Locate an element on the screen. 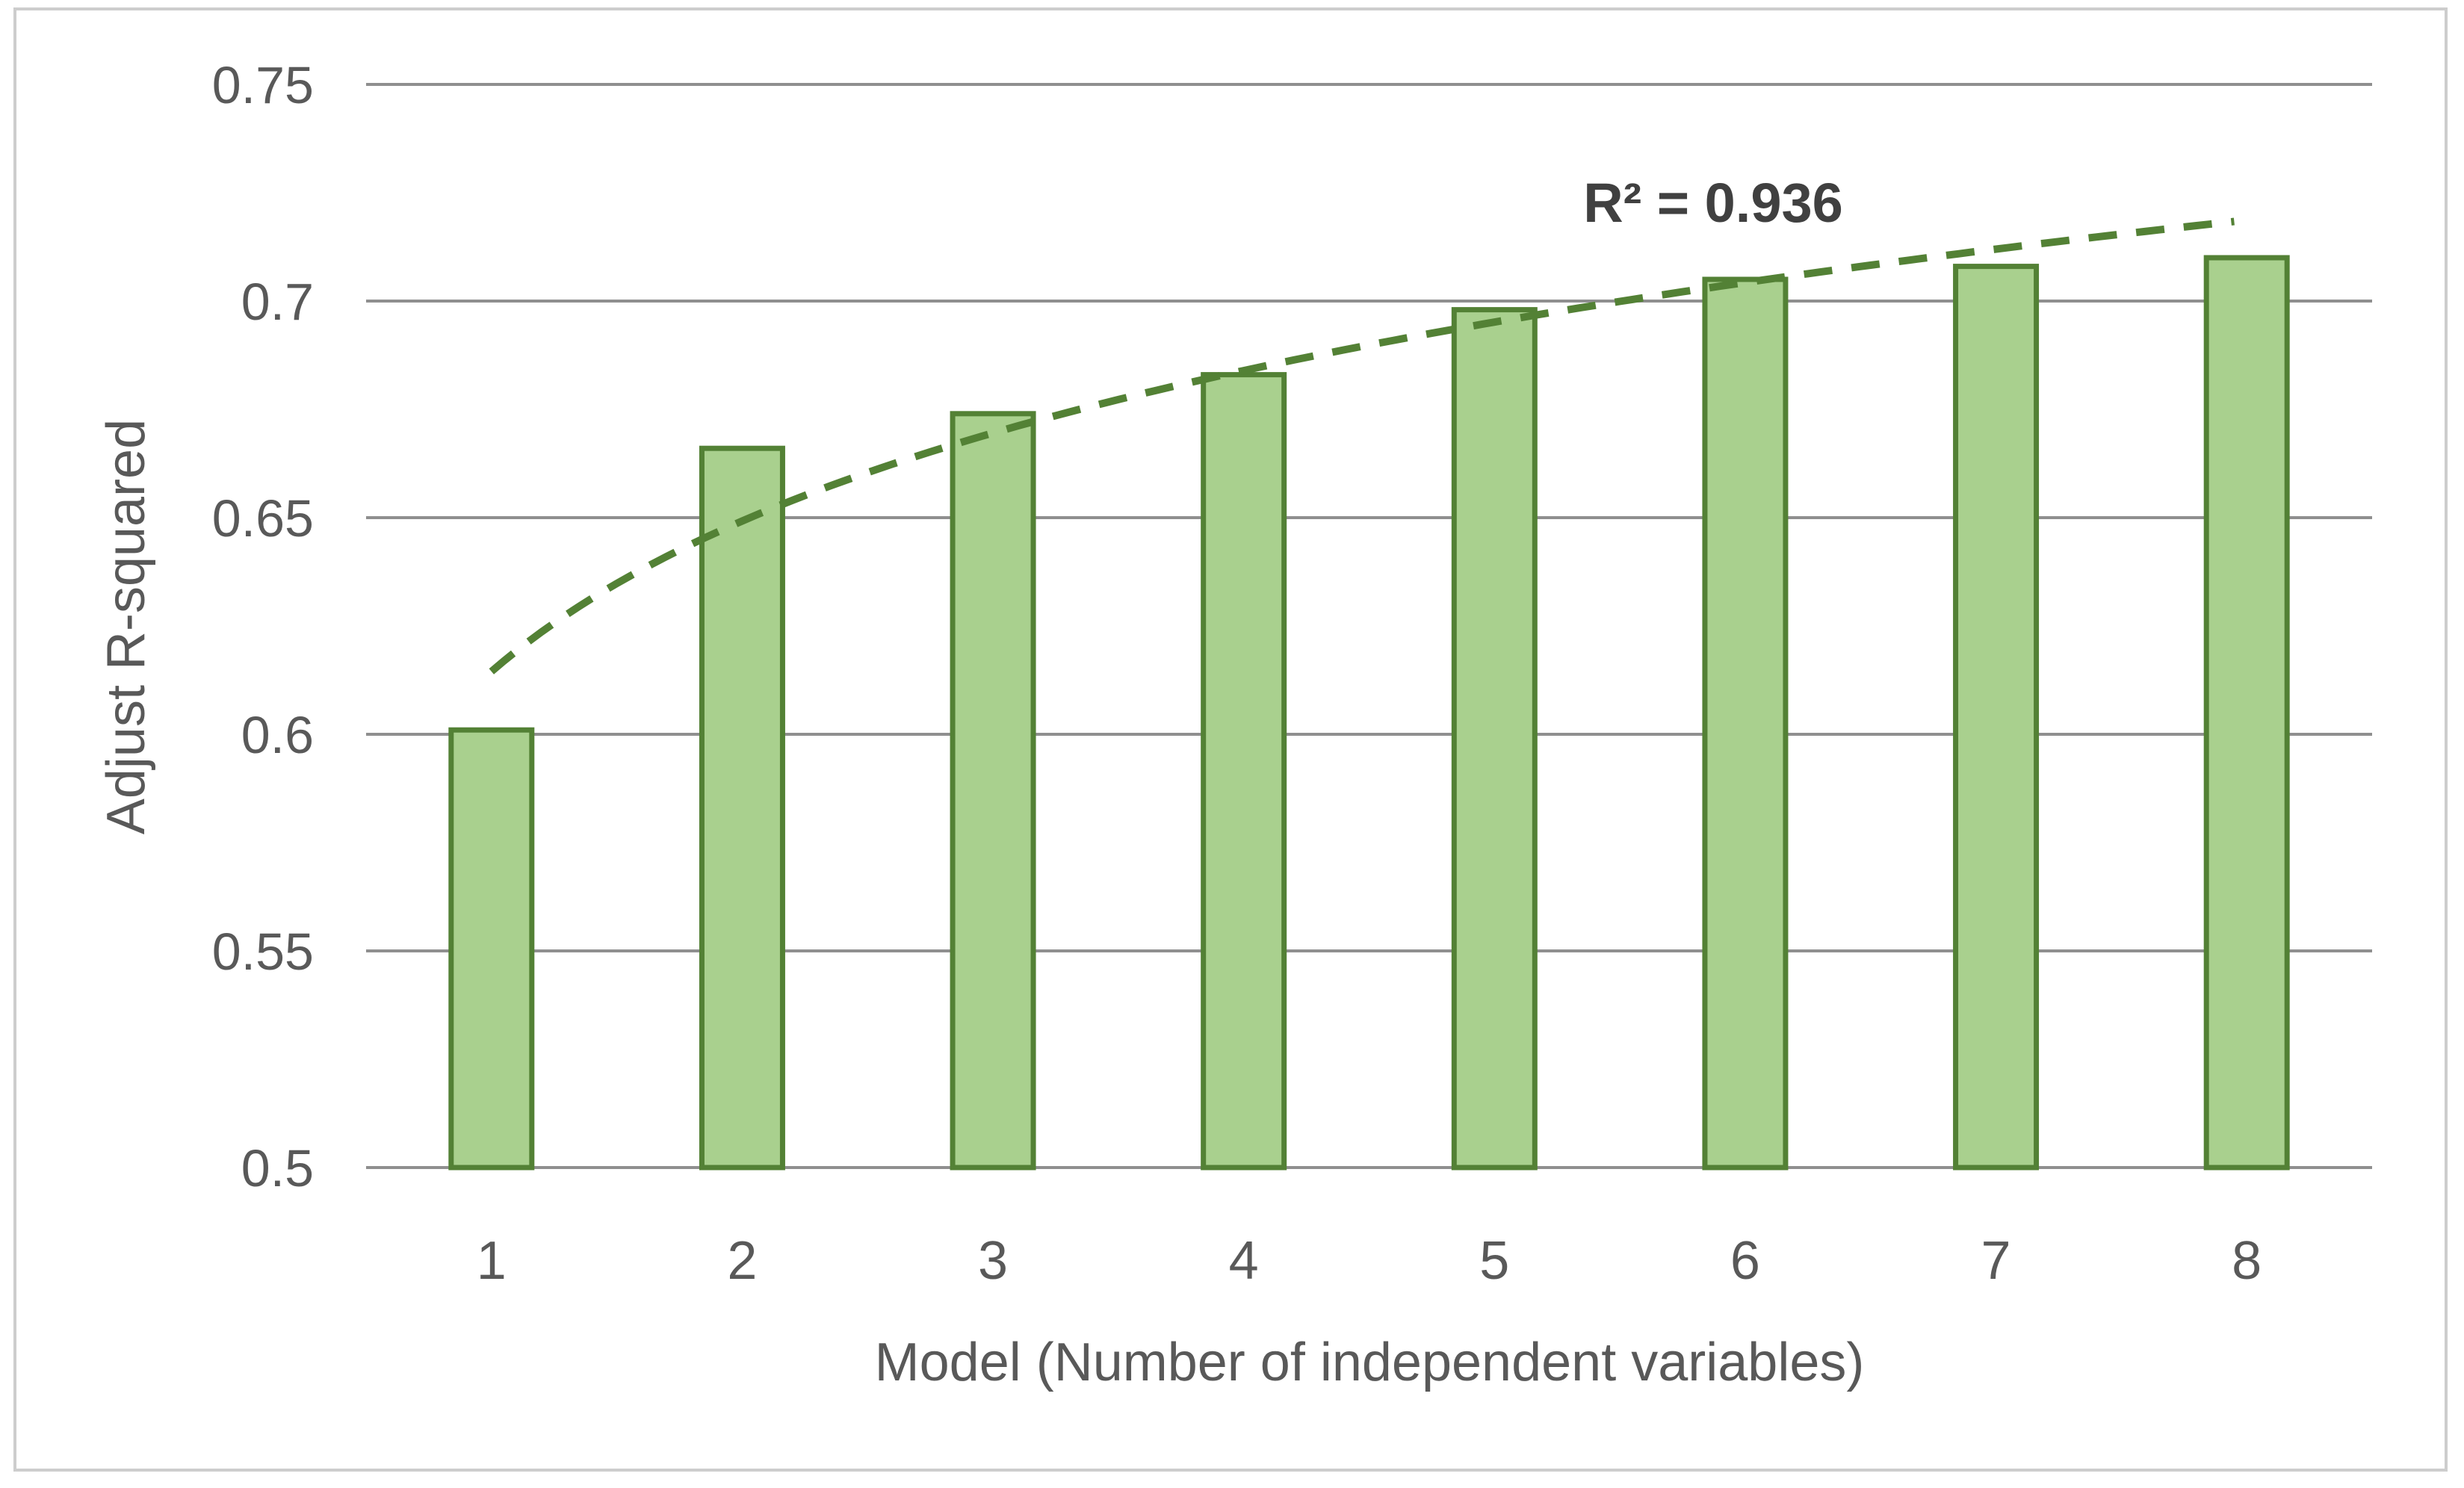  y-tick-label: 0.55 is located at coordinates (263, 952).